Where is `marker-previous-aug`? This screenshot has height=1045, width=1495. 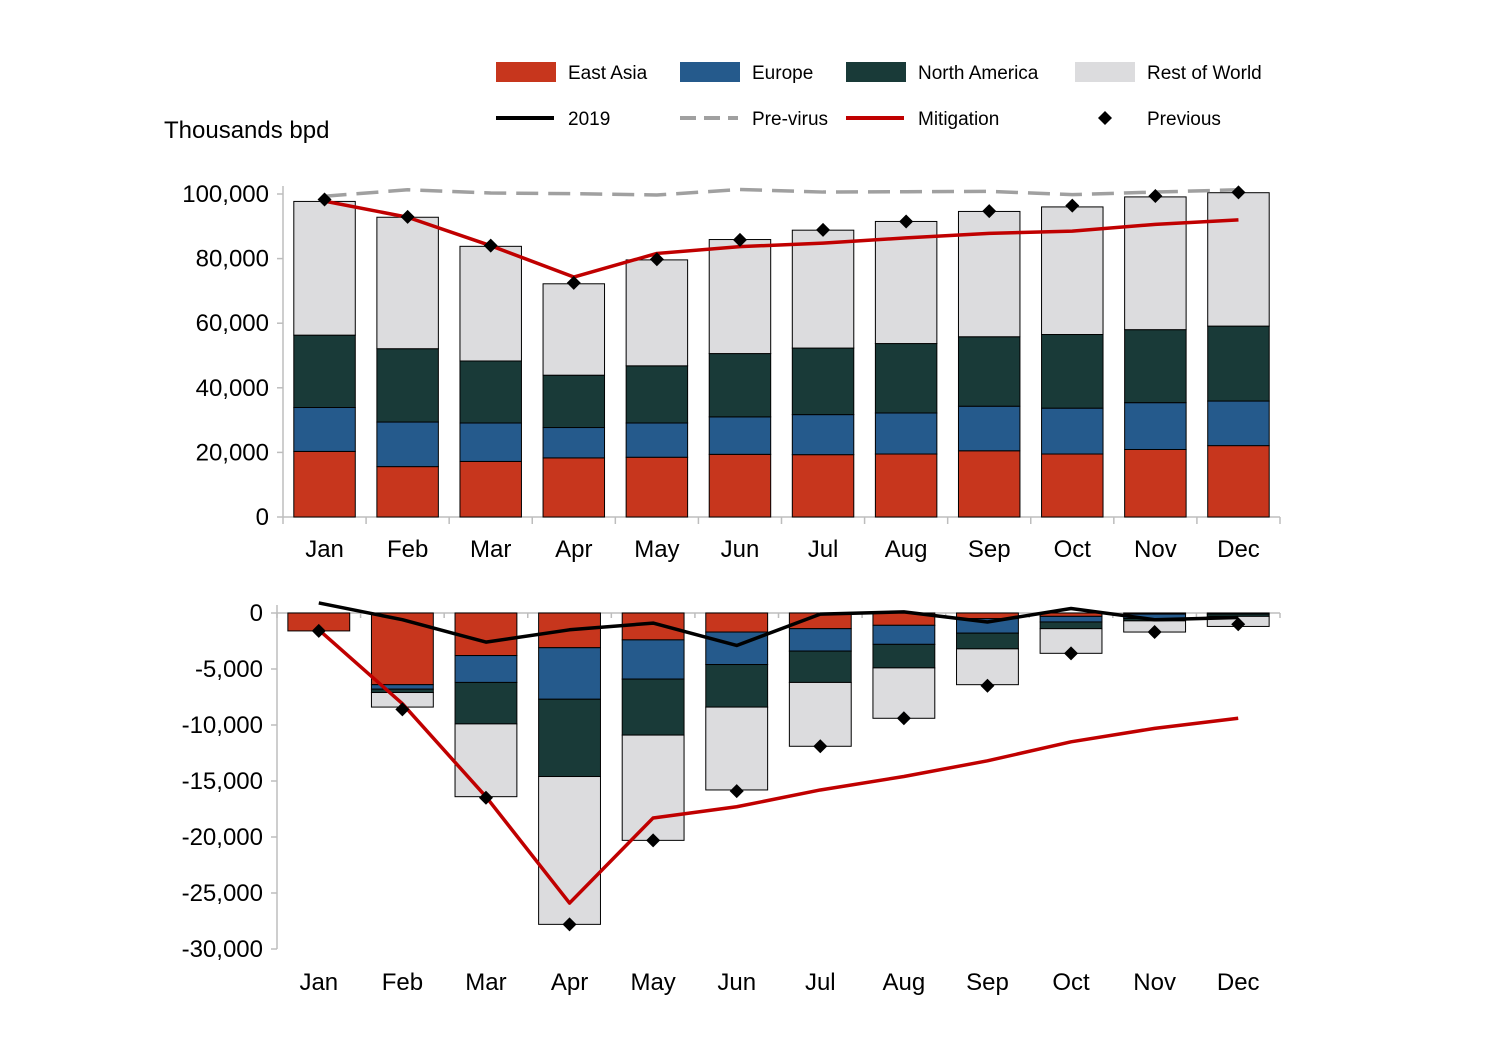
marker-previous-aug is located at coordinates (906, 221).